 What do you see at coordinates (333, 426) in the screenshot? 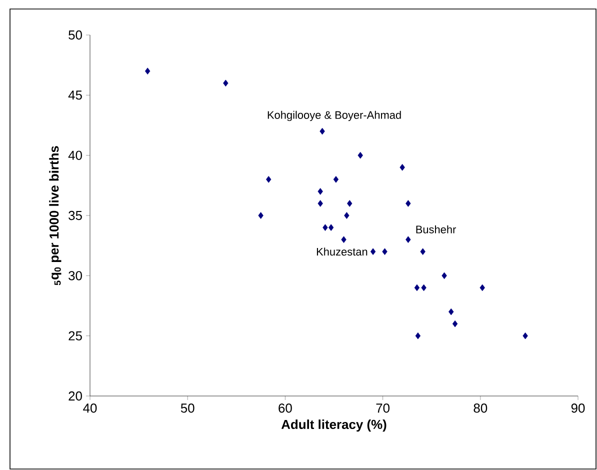
I see `x-axis-title: Adult literacy (%)` at bounding box center [333, 426].